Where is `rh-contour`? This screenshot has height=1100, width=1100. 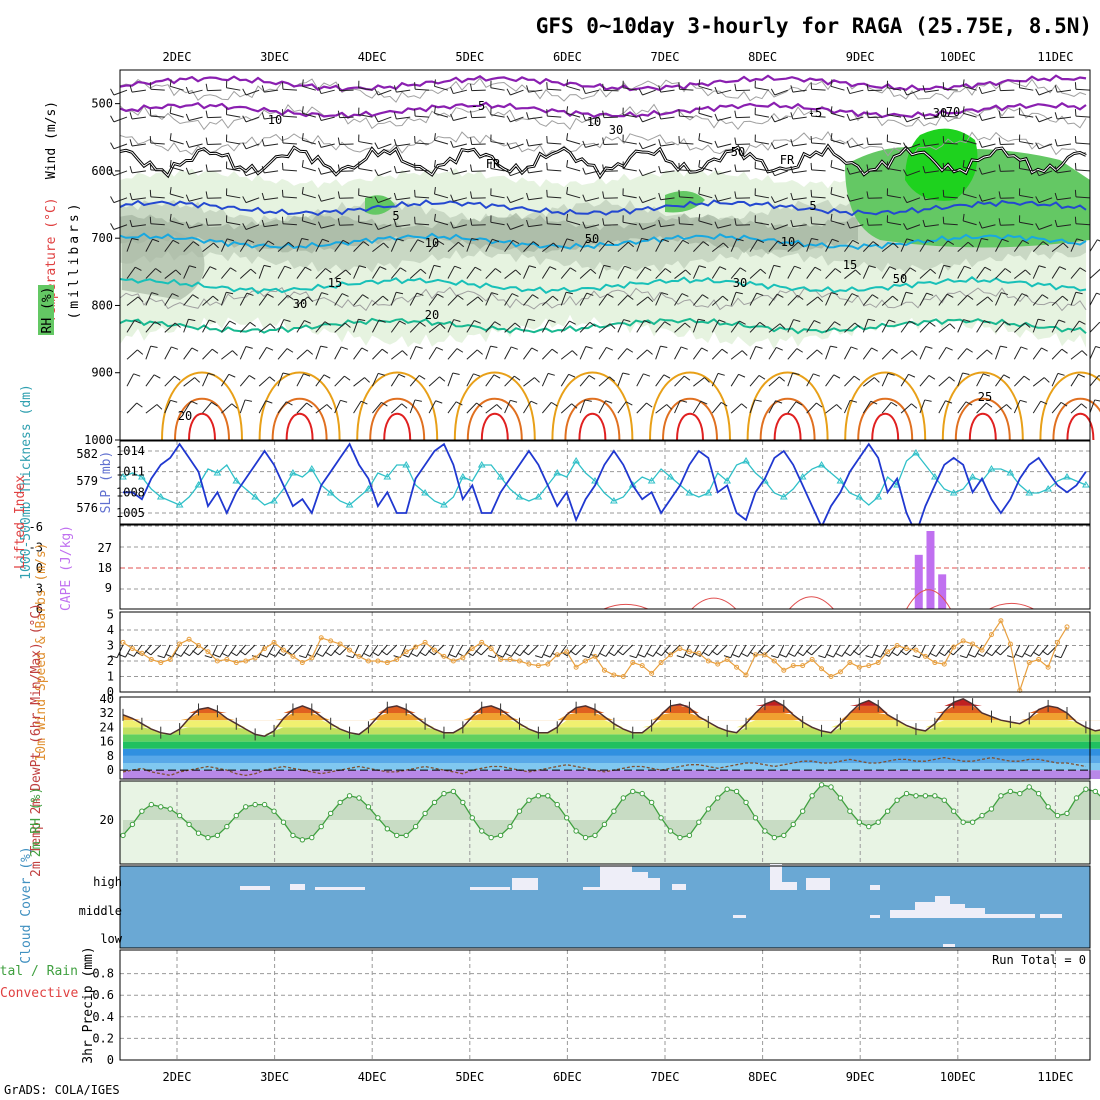 rh-contour is located at coordinates (603, 299).